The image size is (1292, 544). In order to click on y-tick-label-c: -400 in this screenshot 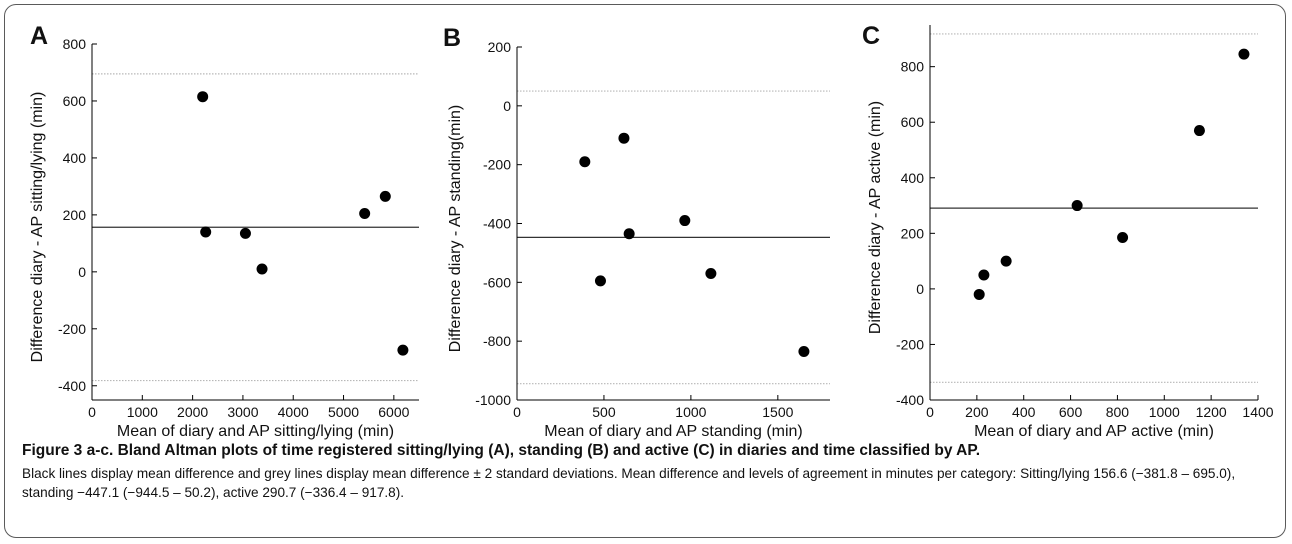, I will do `click(910, 400)`.